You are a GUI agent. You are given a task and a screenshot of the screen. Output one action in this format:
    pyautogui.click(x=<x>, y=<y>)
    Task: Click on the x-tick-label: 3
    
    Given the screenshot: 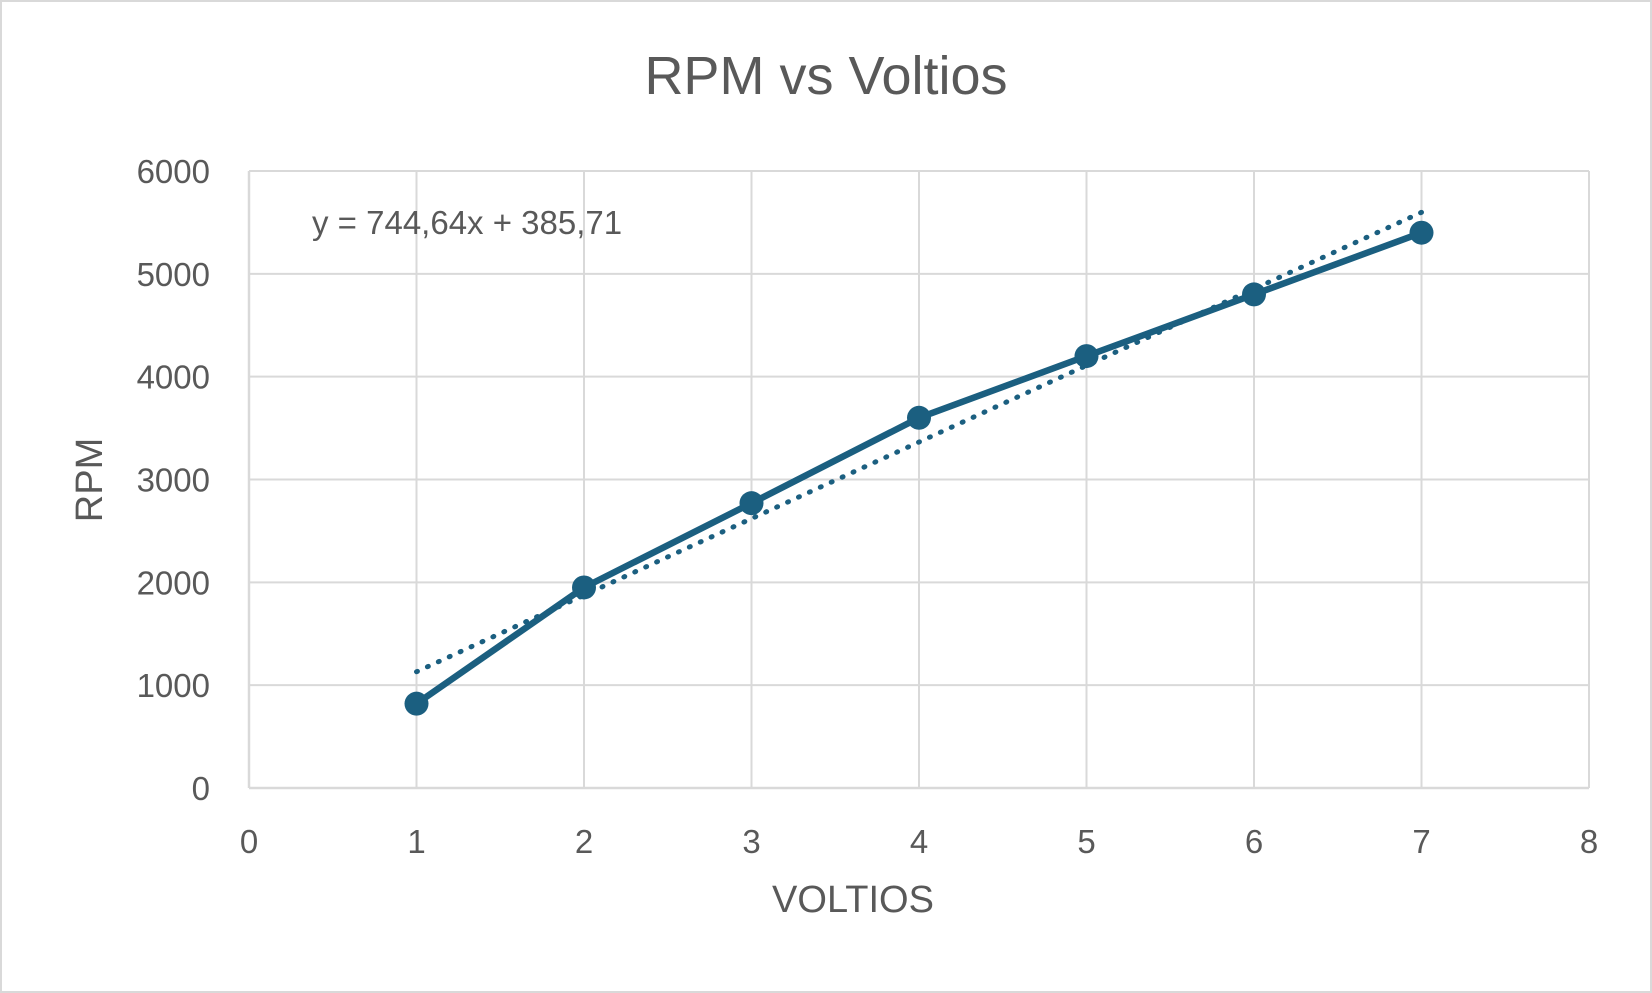 What is the action you would take?
    pyautogui.click(x=751, y=841)
    